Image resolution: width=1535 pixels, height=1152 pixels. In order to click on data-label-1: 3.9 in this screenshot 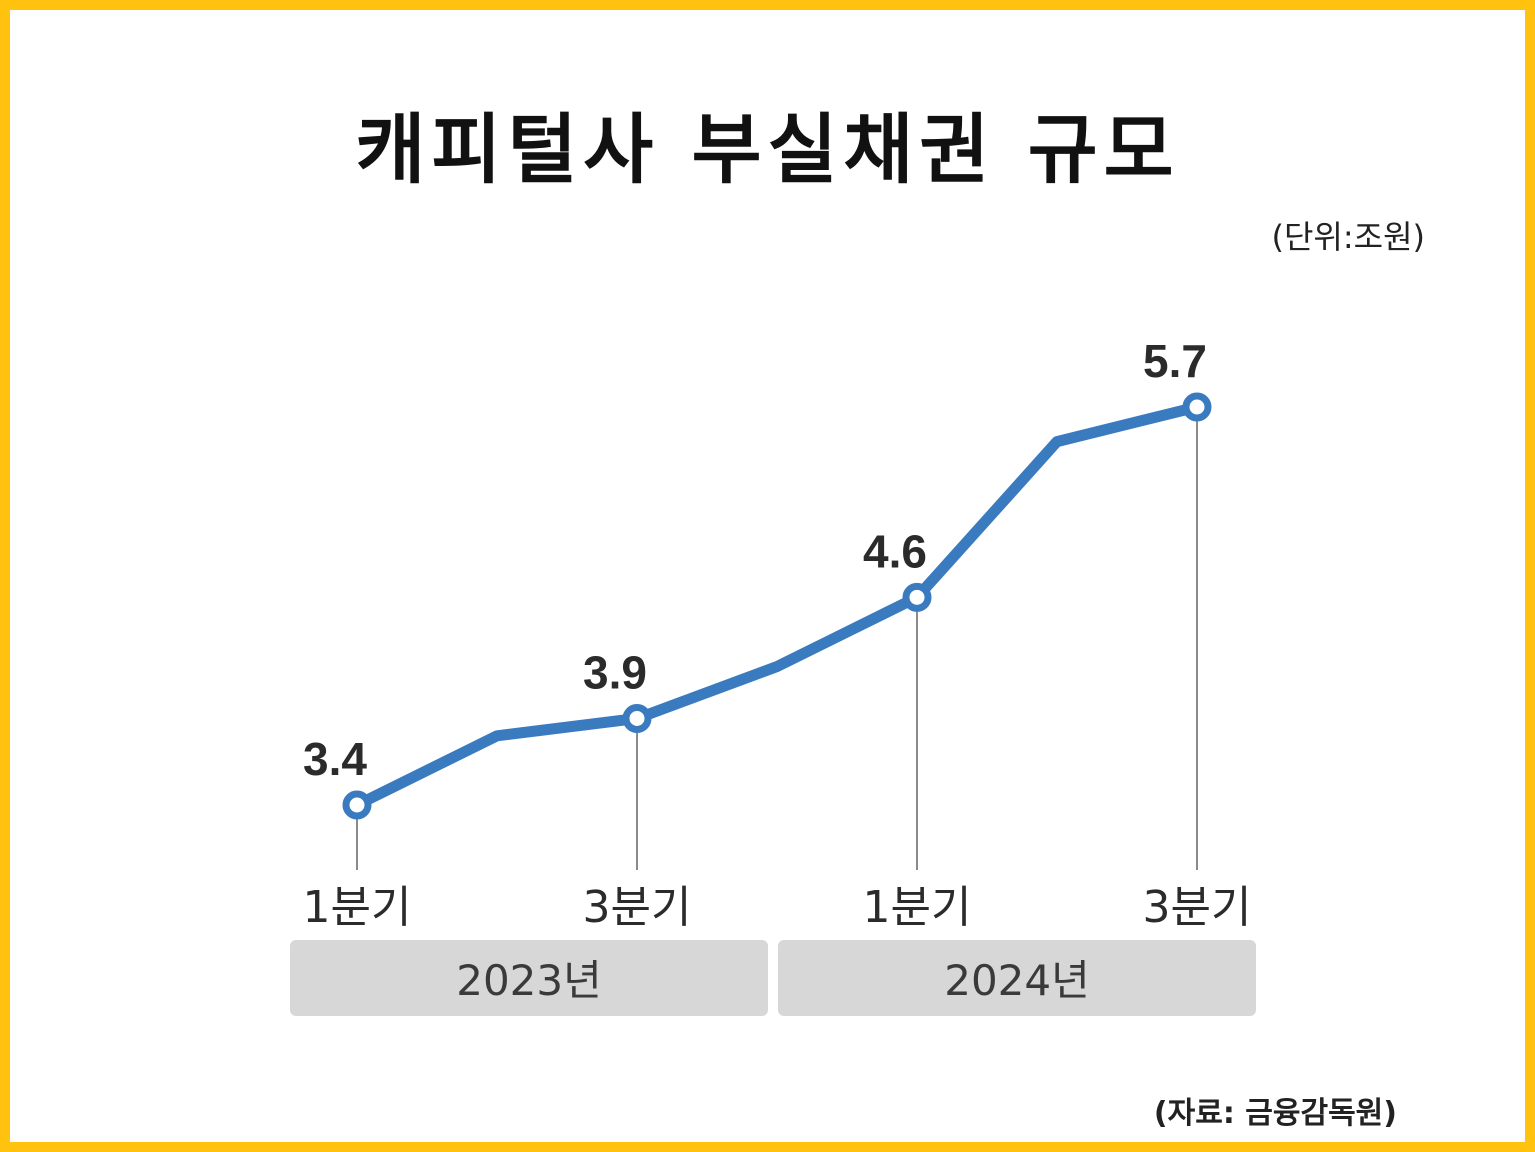, I will do `click(615, 672)`.